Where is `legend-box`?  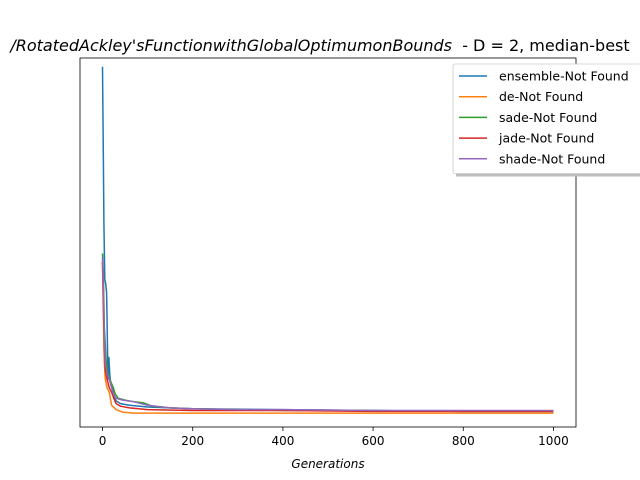
legend-box is located at coordinates (546, 118).